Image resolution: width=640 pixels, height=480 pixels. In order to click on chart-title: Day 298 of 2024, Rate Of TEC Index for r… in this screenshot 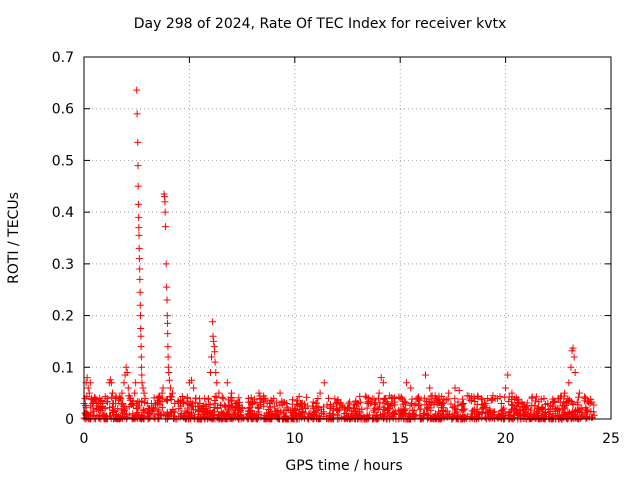, I will do `click(320, 24)`.